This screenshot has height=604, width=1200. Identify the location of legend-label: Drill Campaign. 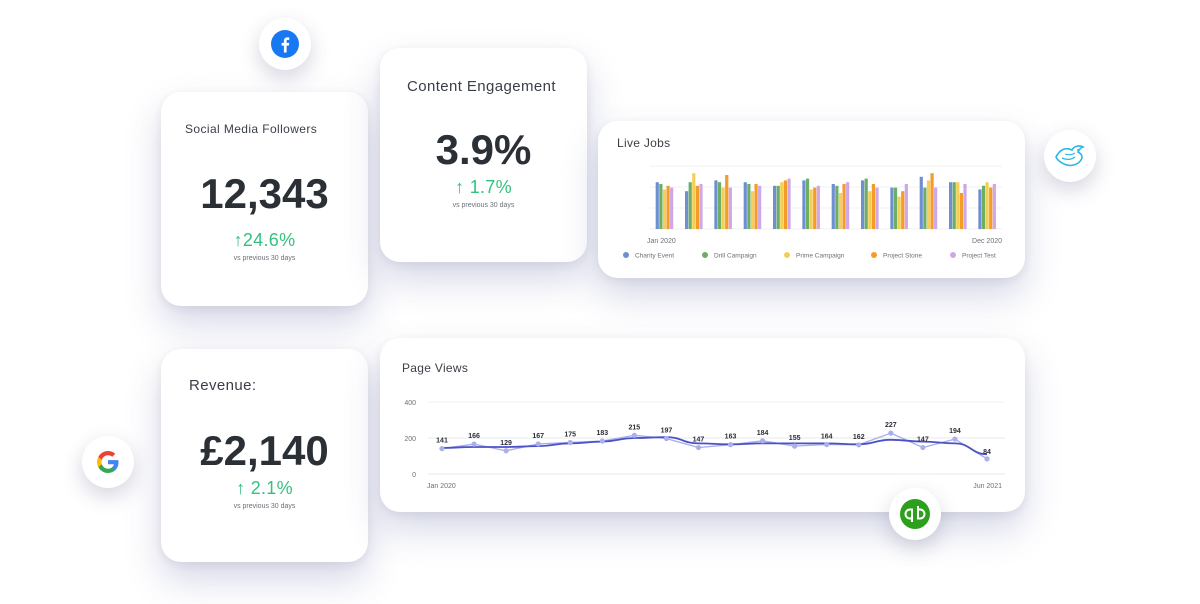
(735, 256).